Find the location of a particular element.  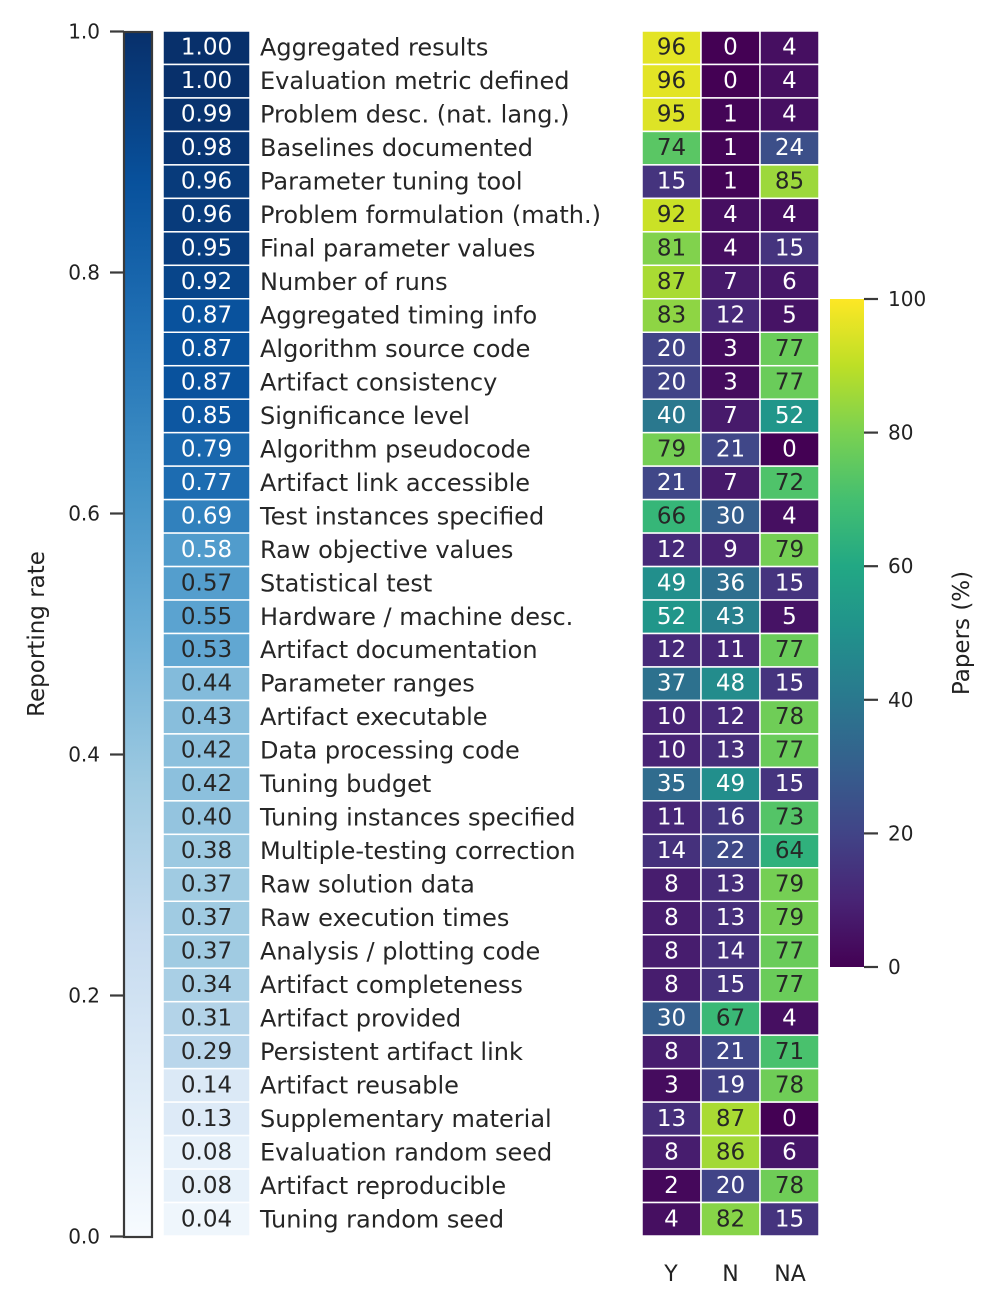

rate-value: 0.58 is located at coordinates (206, 550).